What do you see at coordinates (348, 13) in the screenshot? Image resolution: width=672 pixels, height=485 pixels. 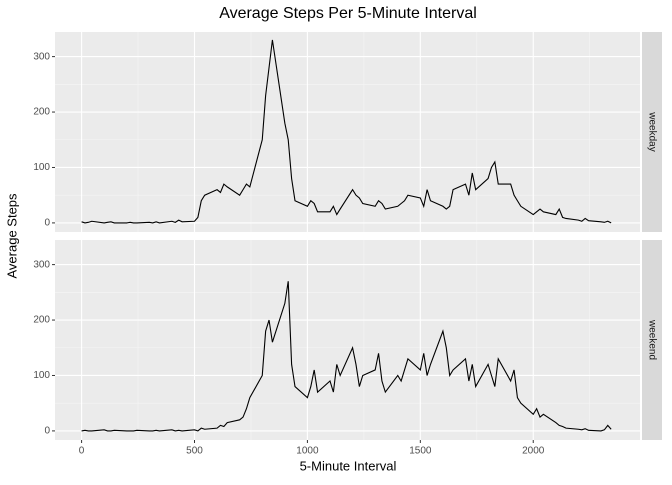 I see `chart-title: Average Steps Per 5-Minute Interval` at bounding box center [348, 13].